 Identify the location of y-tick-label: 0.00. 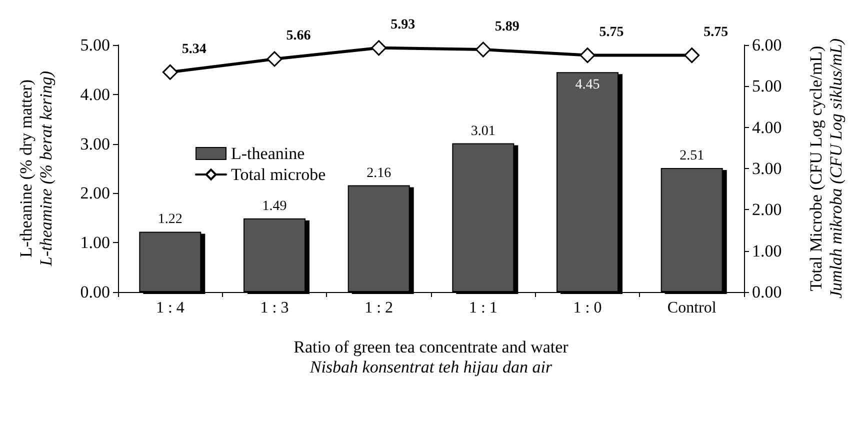
(95, 292).